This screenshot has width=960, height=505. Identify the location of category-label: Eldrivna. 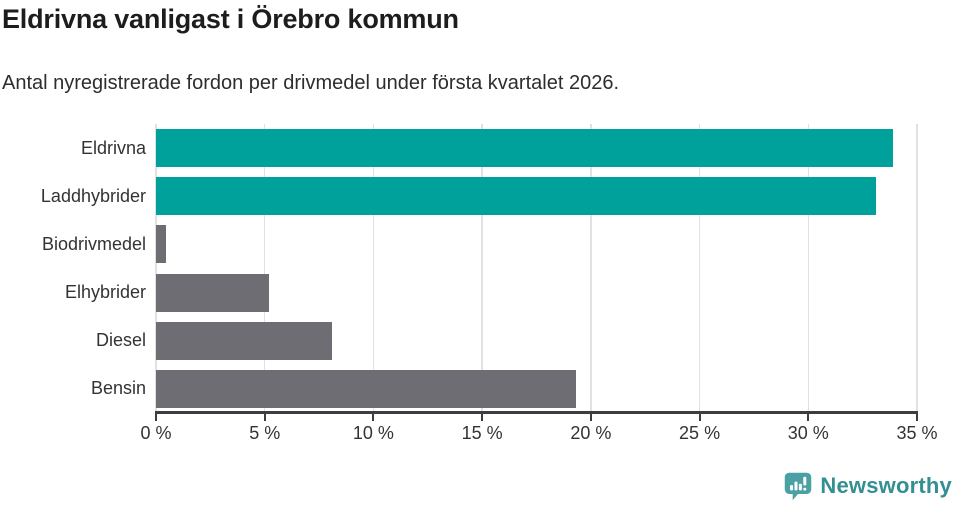
(113, 147).